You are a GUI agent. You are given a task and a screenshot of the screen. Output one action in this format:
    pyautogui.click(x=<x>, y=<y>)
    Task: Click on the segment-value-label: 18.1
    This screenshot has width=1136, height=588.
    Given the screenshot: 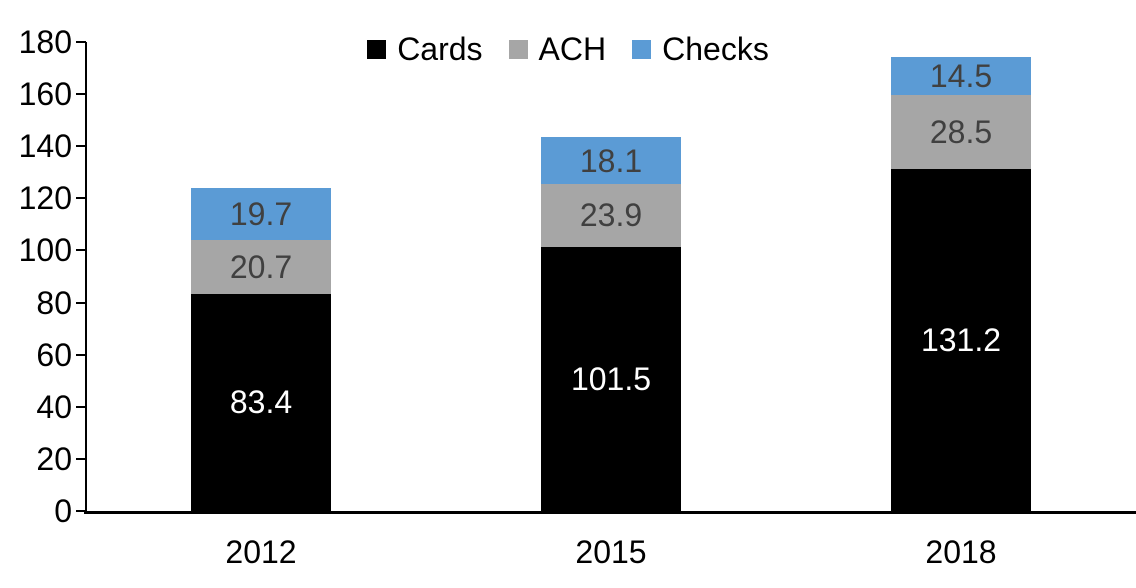 What is the action you would take?
    pyautogui.click(x=611, y=160)
    